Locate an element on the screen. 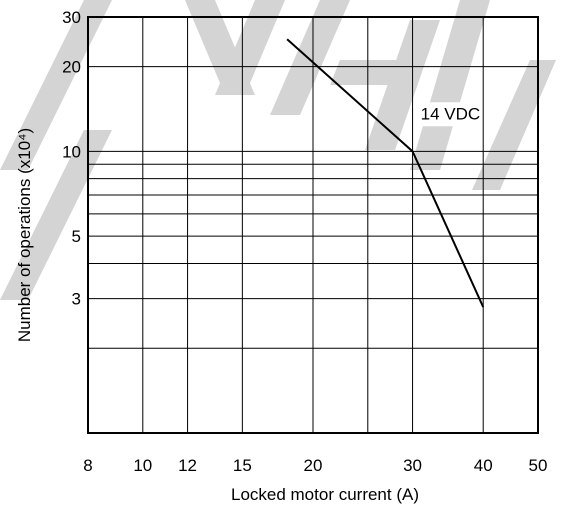 This screenshot has height=510, width=564. x-tick-label: 8 is located at coordinates (87, 465).